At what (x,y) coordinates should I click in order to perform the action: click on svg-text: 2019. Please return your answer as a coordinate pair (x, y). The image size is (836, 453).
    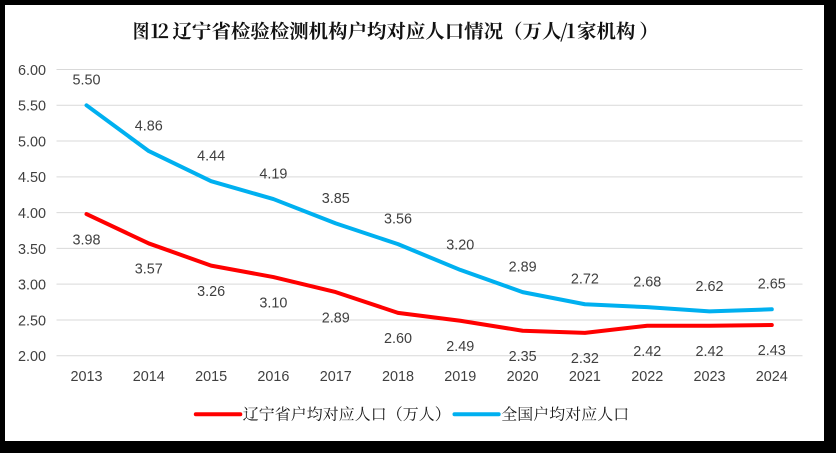
    Looking at the image, I should click on (460, 377).